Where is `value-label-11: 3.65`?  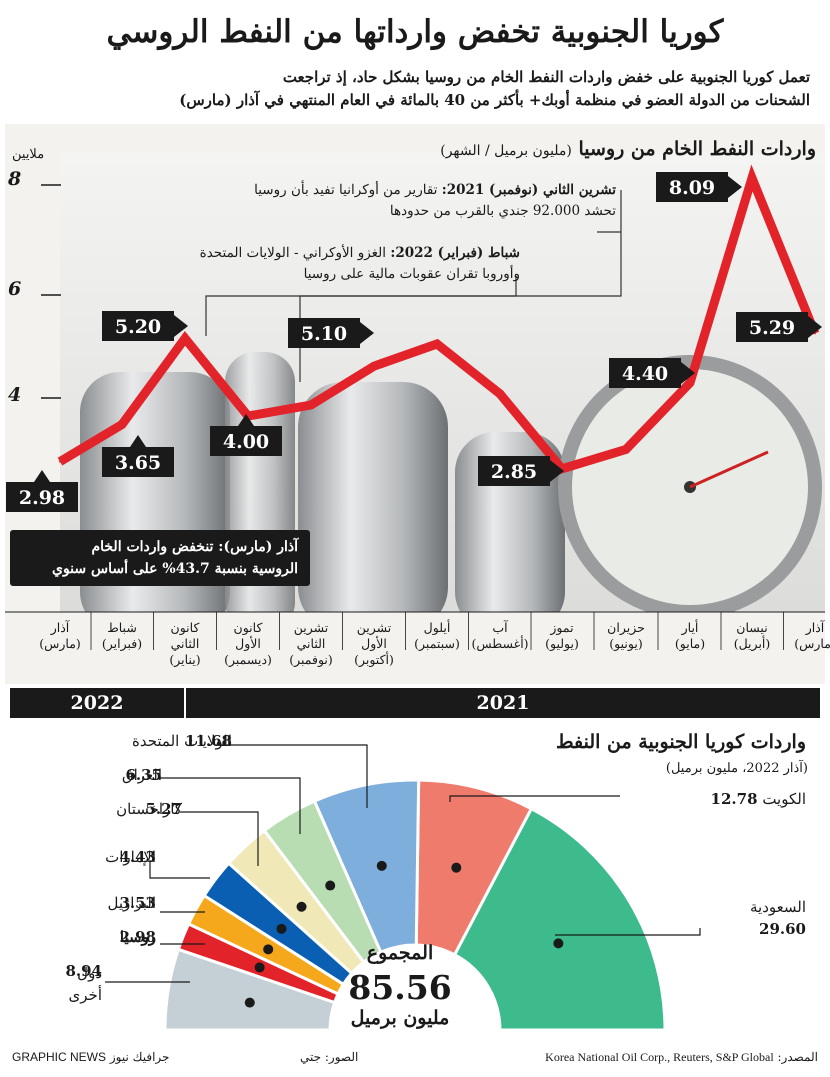 value-label-11: 3.65 is located at coordinates (138, 456).